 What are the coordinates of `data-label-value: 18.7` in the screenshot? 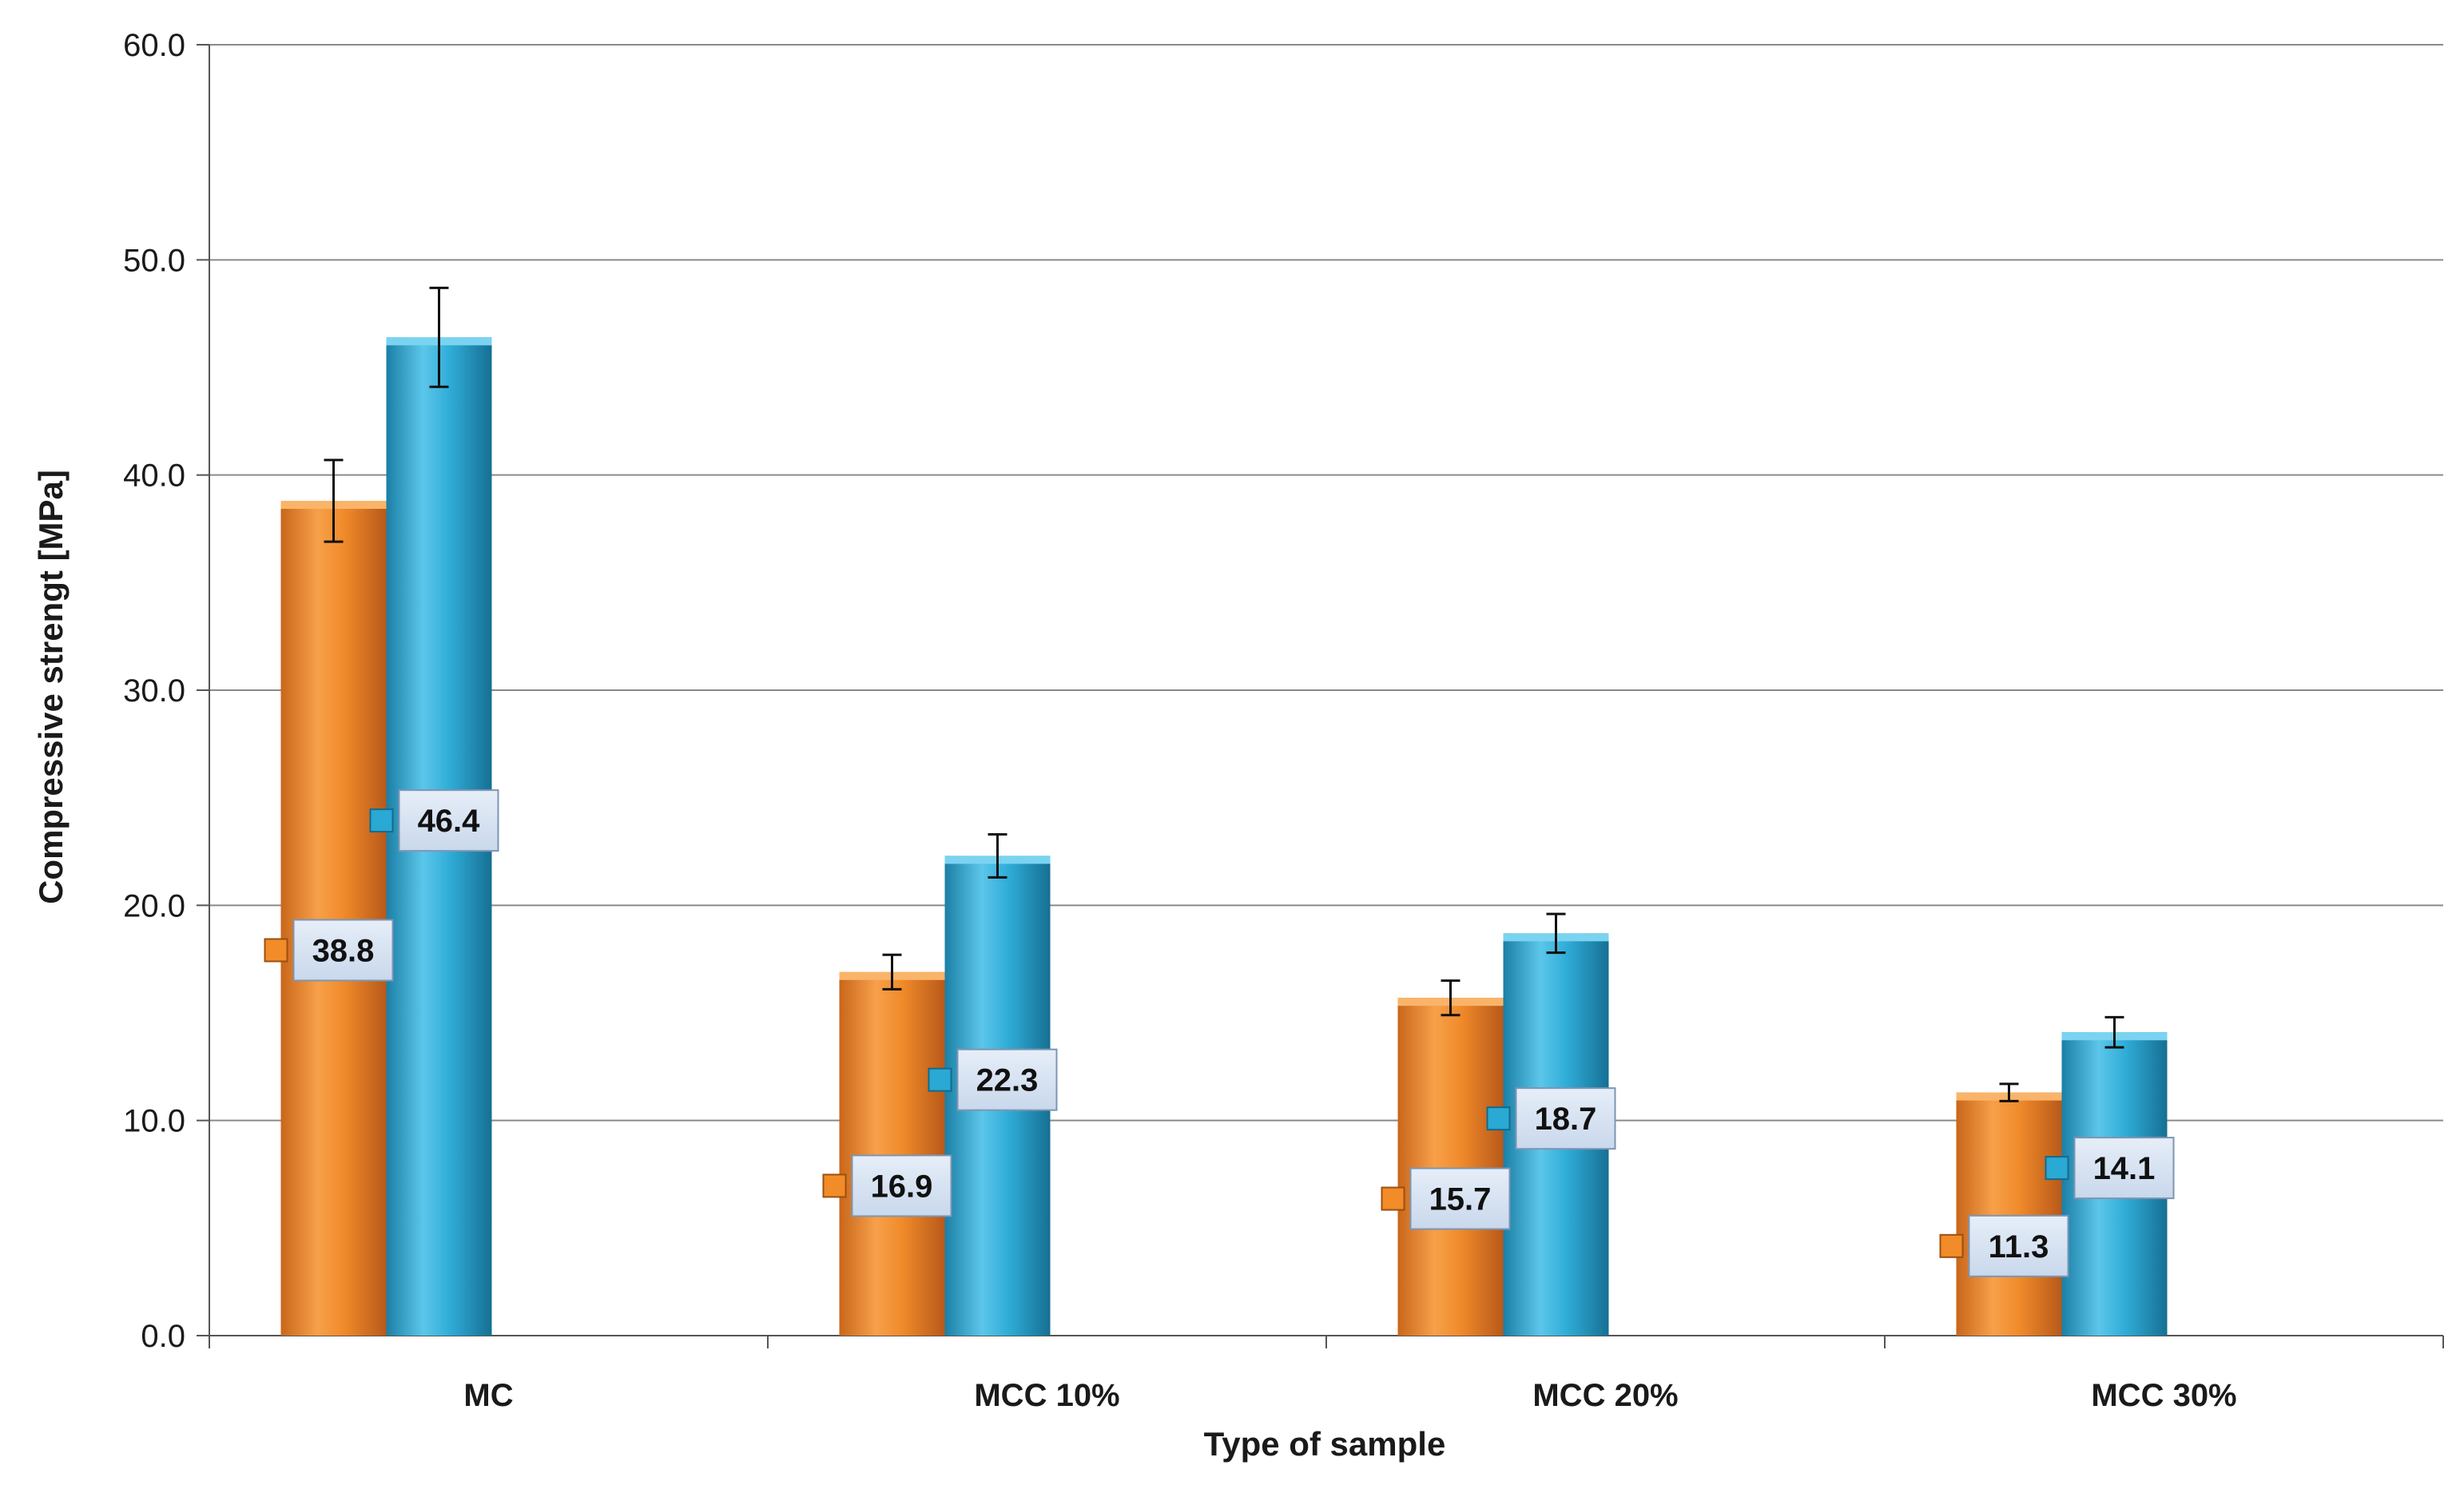 It's located at (1566, 1119).